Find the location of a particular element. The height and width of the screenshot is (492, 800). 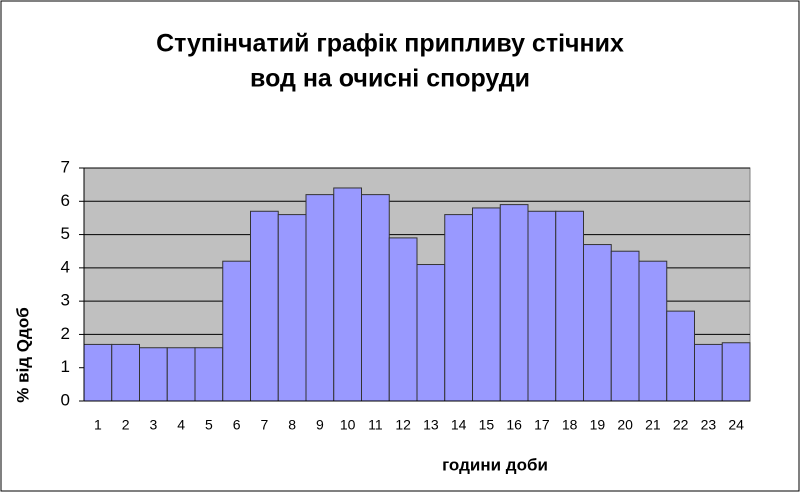

x-tick-label: 7 is located at coordinates (264, 425).